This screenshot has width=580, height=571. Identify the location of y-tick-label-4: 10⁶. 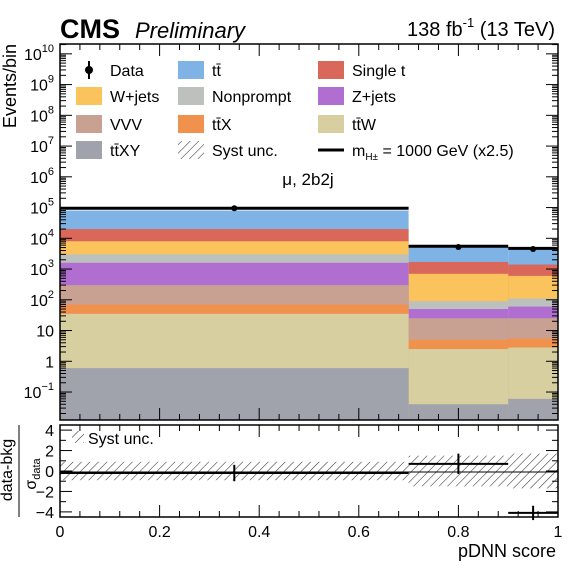
(42, 176).